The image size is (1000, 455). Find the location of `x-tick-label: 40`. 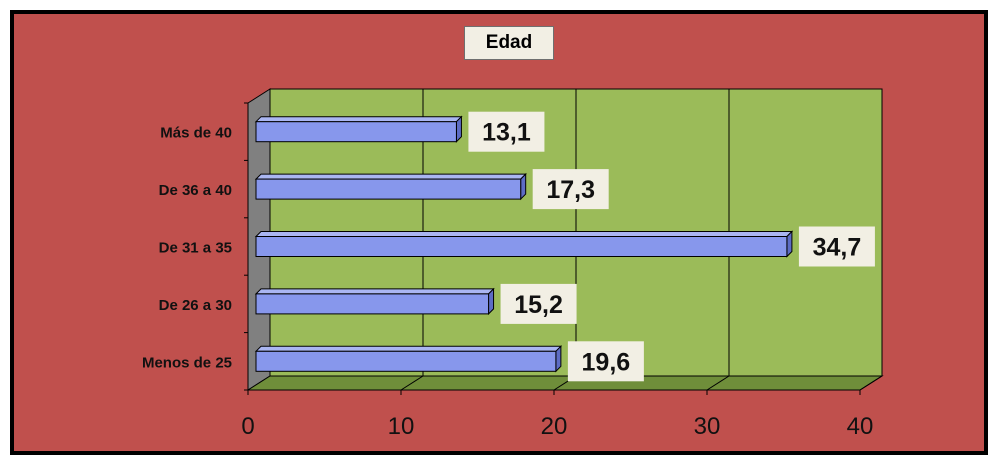

x-tick-label: 40 is located at coordinates (860, 426).